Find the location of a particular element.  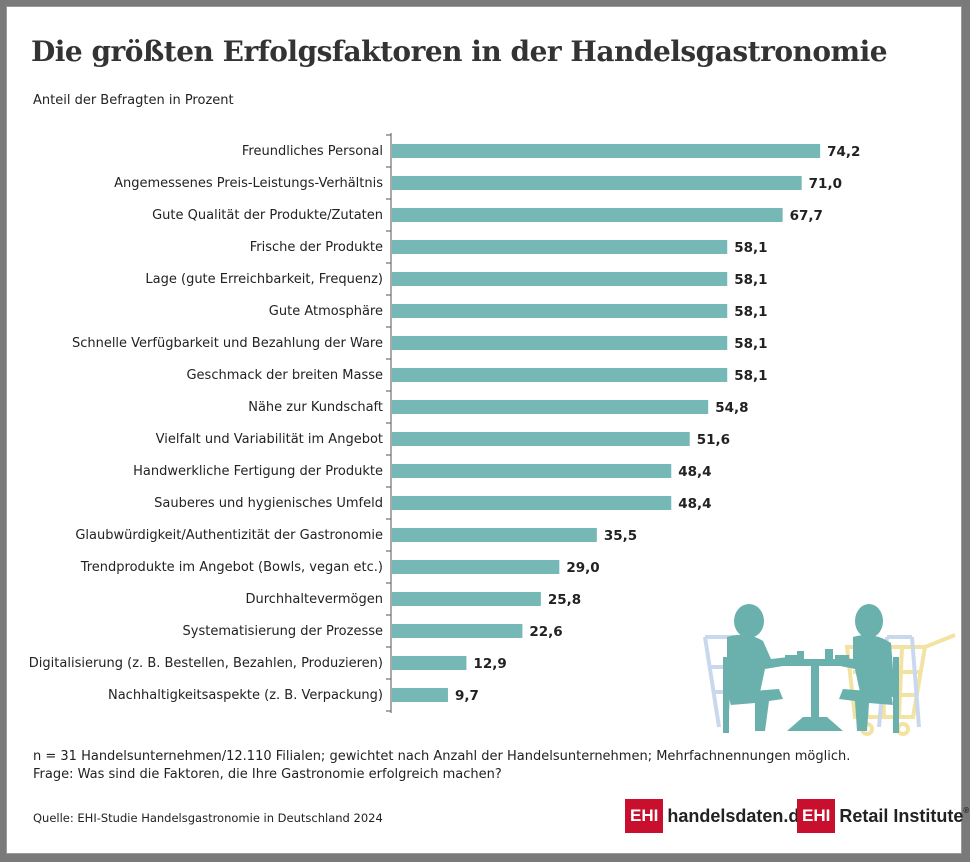

category-label: Gute Atmosphäre is located at coordinates (326, 311).